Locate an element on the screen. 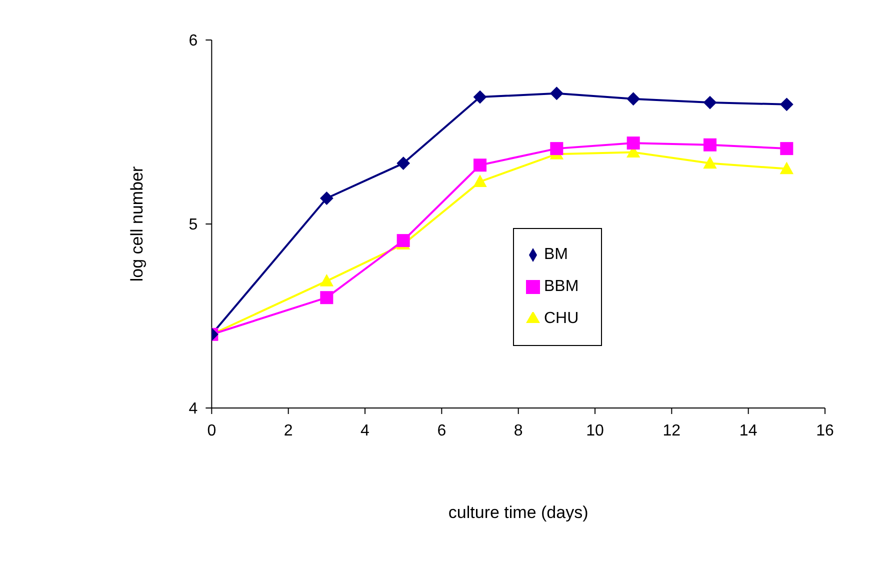  y-tick-label: 4 is located at coordinates (193, 409).